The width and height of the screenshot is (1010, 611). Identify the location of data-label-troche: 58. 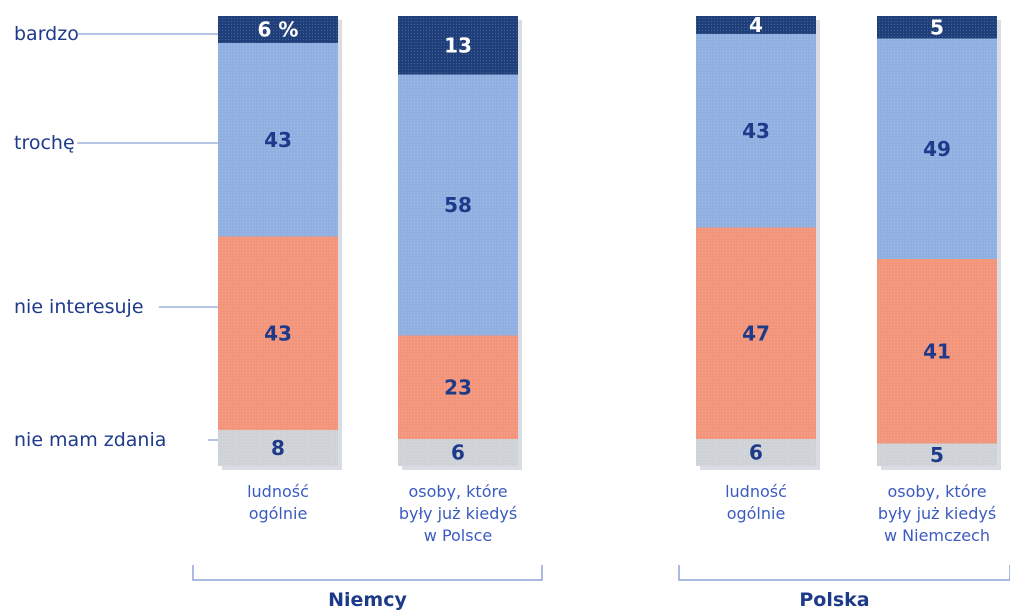
(458, 205).